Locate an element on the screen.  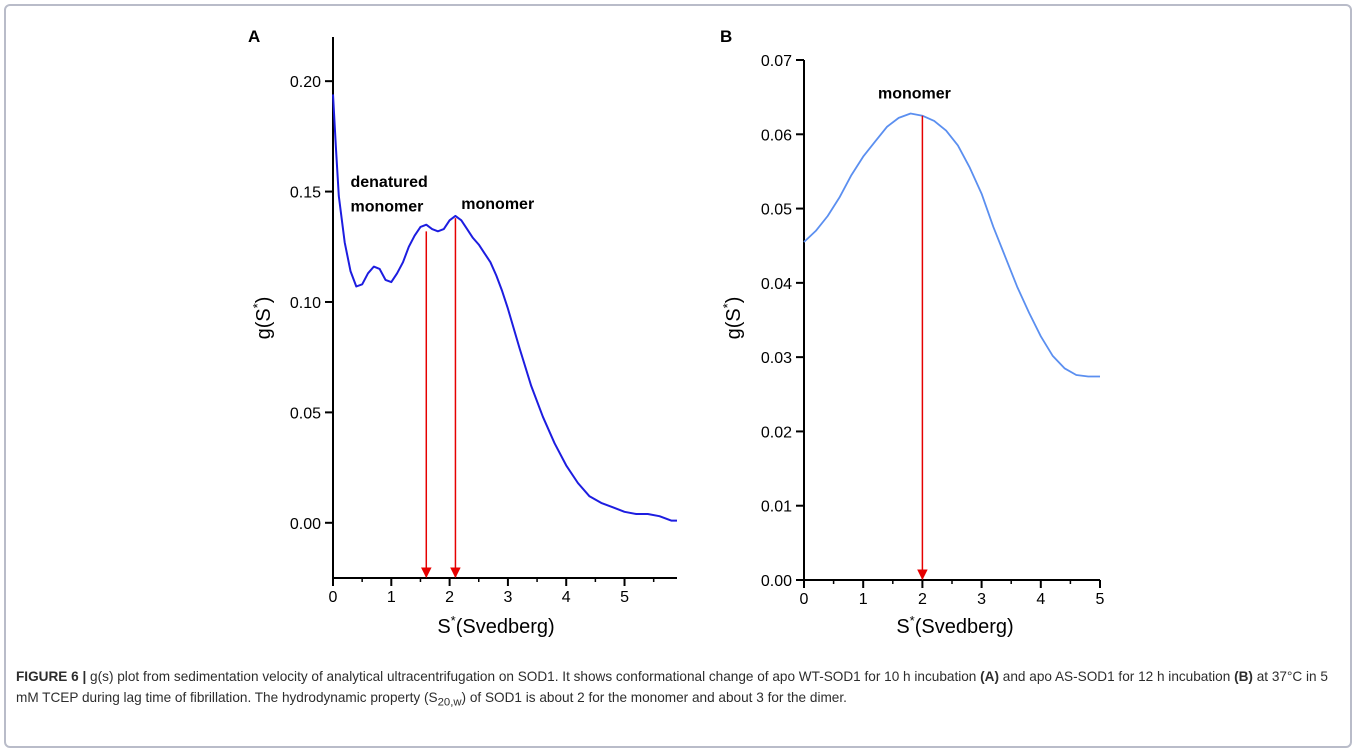
panel-b-series-line is located at coordinates (951, 245).